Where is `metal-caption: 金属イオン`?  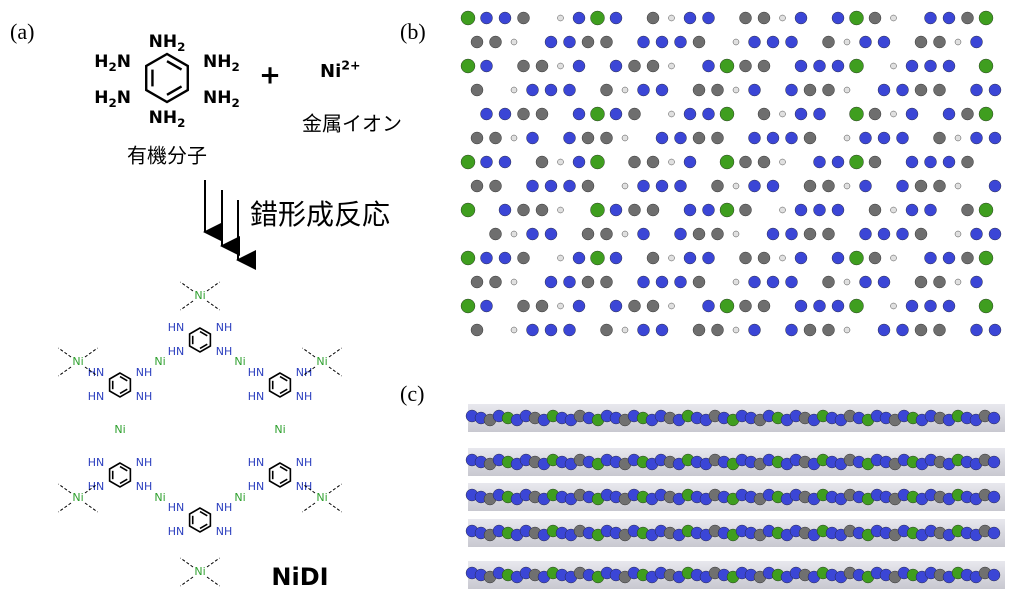
metal-caption: 金属イオン is located at coordinates (352, 124).